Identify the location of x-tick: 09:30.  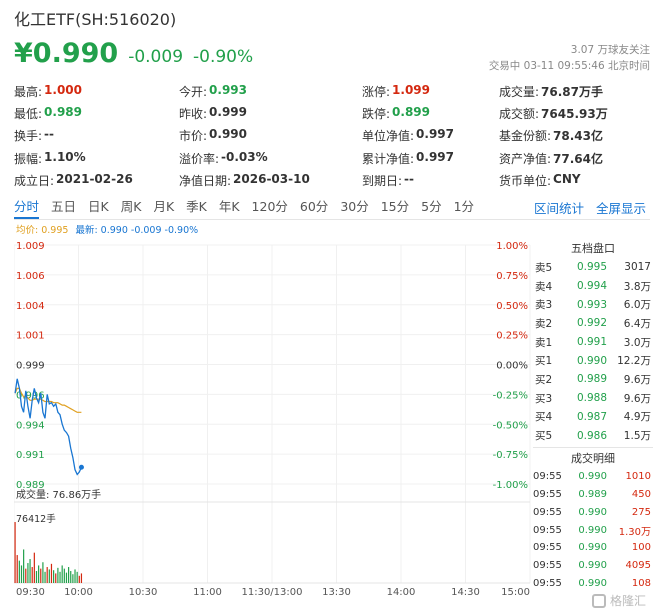
(30, 591).